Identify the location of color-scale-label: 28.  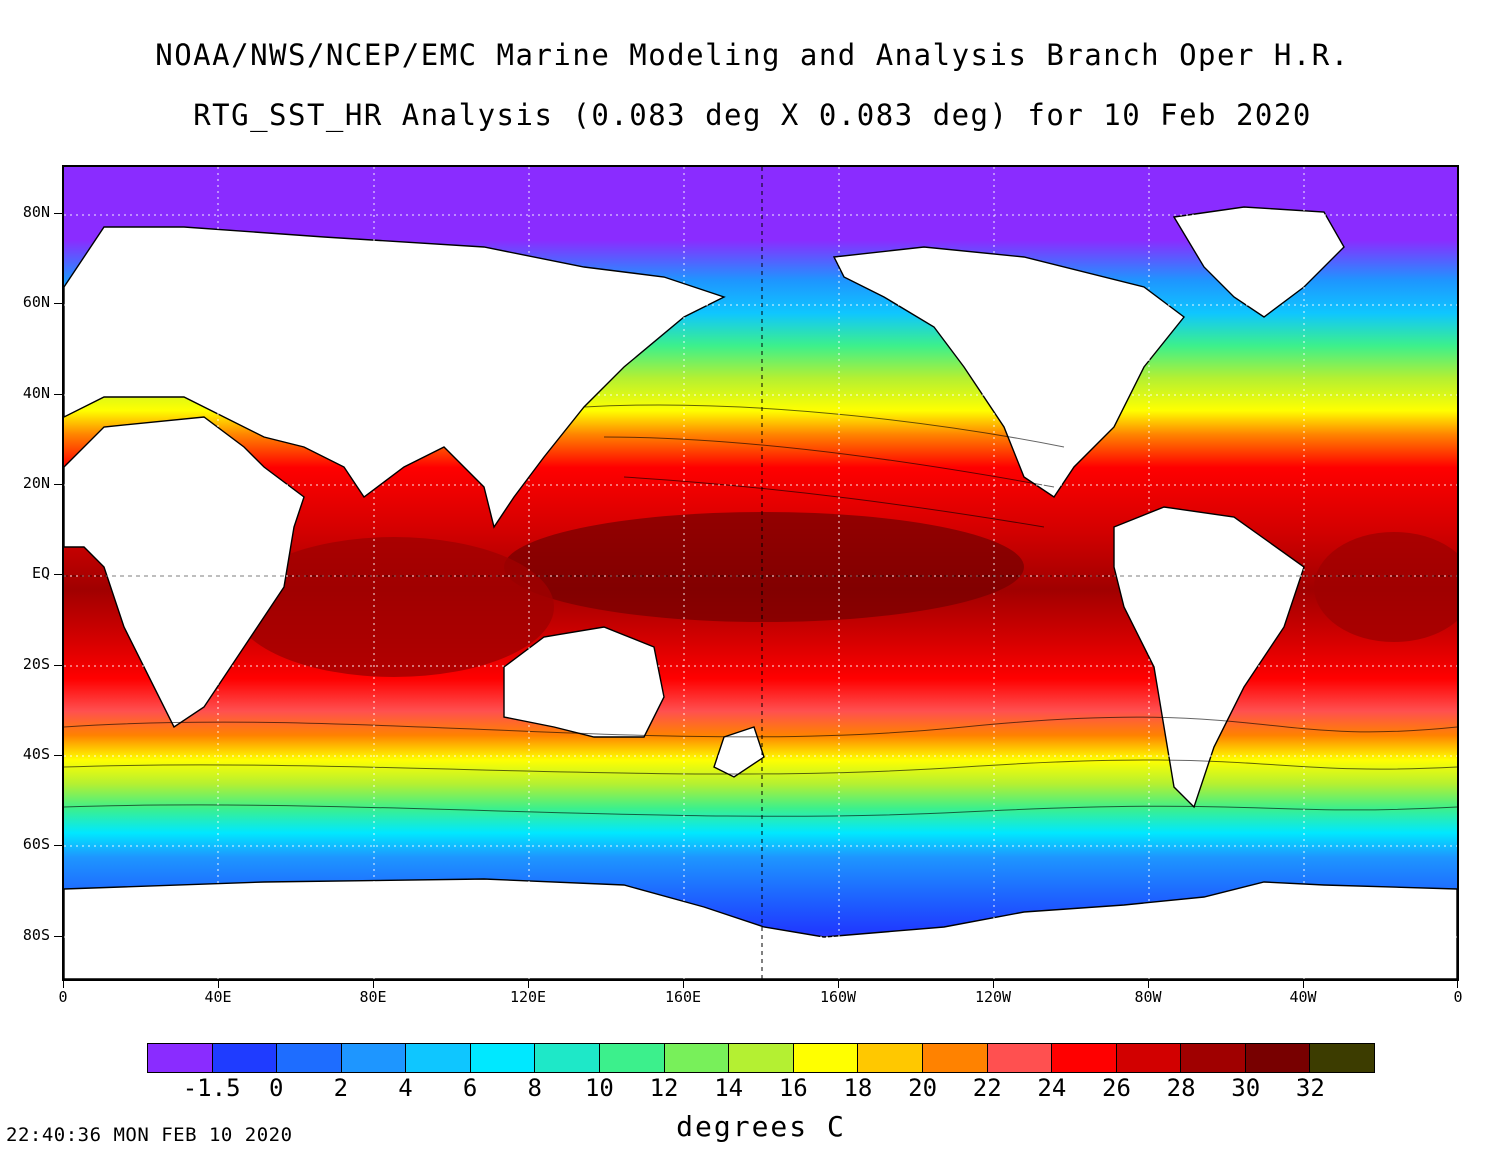
(1181, 1088).